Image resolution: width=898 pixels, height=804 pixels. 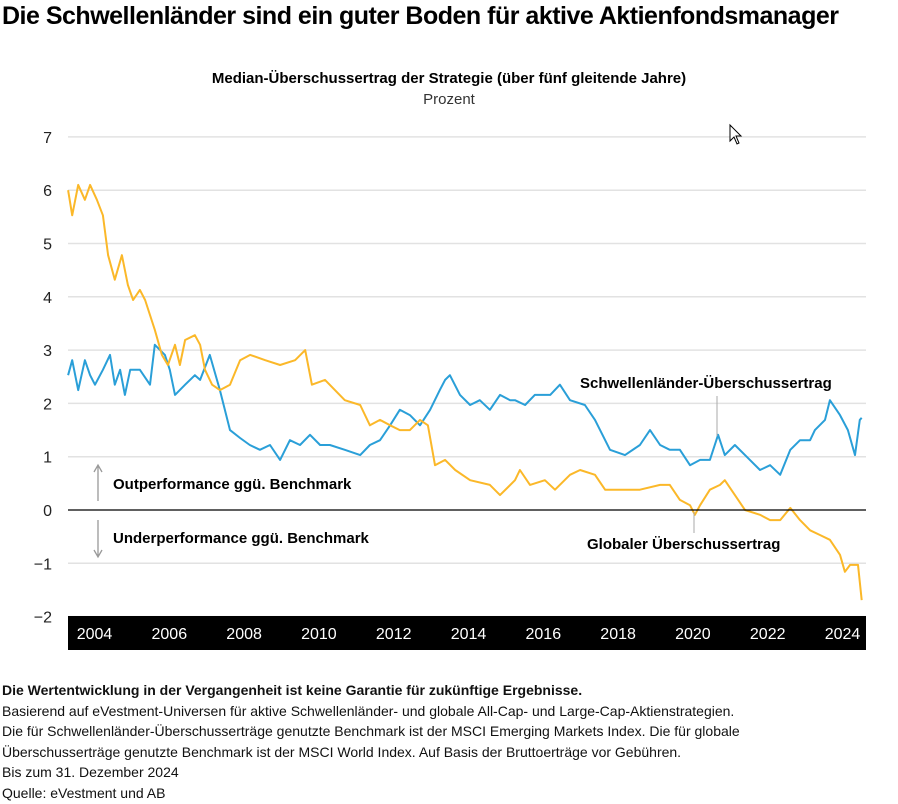 What do you see at coordinates (47, 138) in the screenshot?
I see `y-tick-label: 7` at bounding box center [47, 138].